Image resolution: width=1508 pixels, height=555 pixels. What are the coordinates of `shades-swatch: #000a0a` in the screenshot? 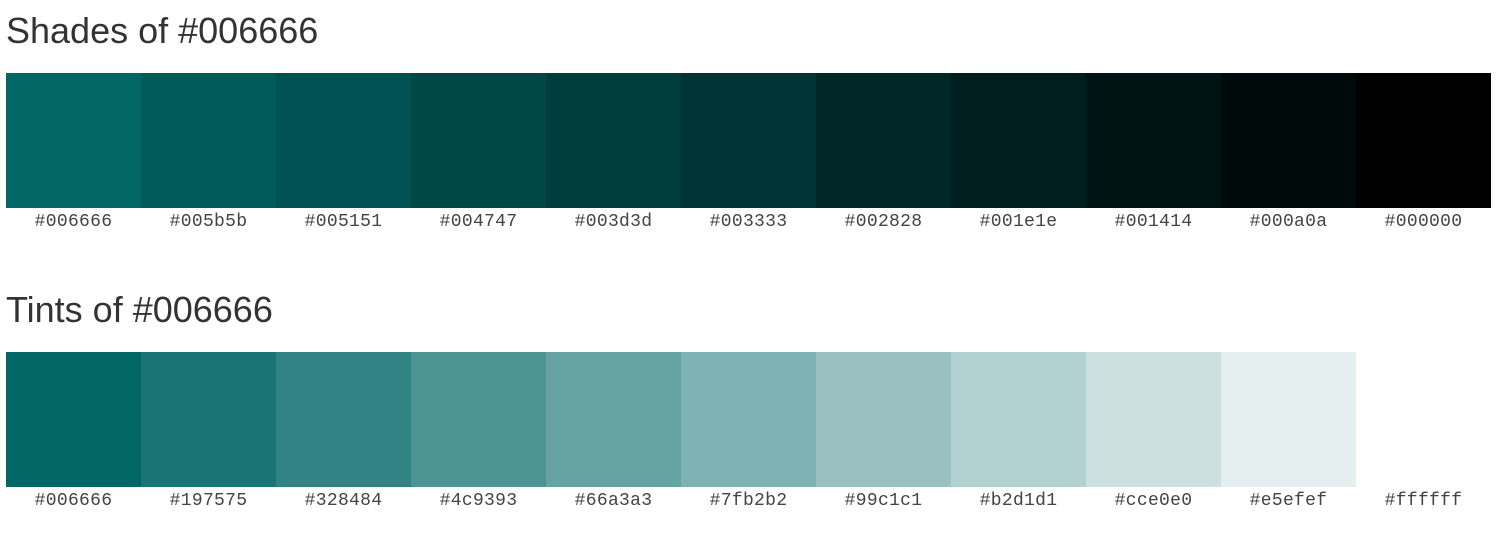 It's located at (1288, 153).